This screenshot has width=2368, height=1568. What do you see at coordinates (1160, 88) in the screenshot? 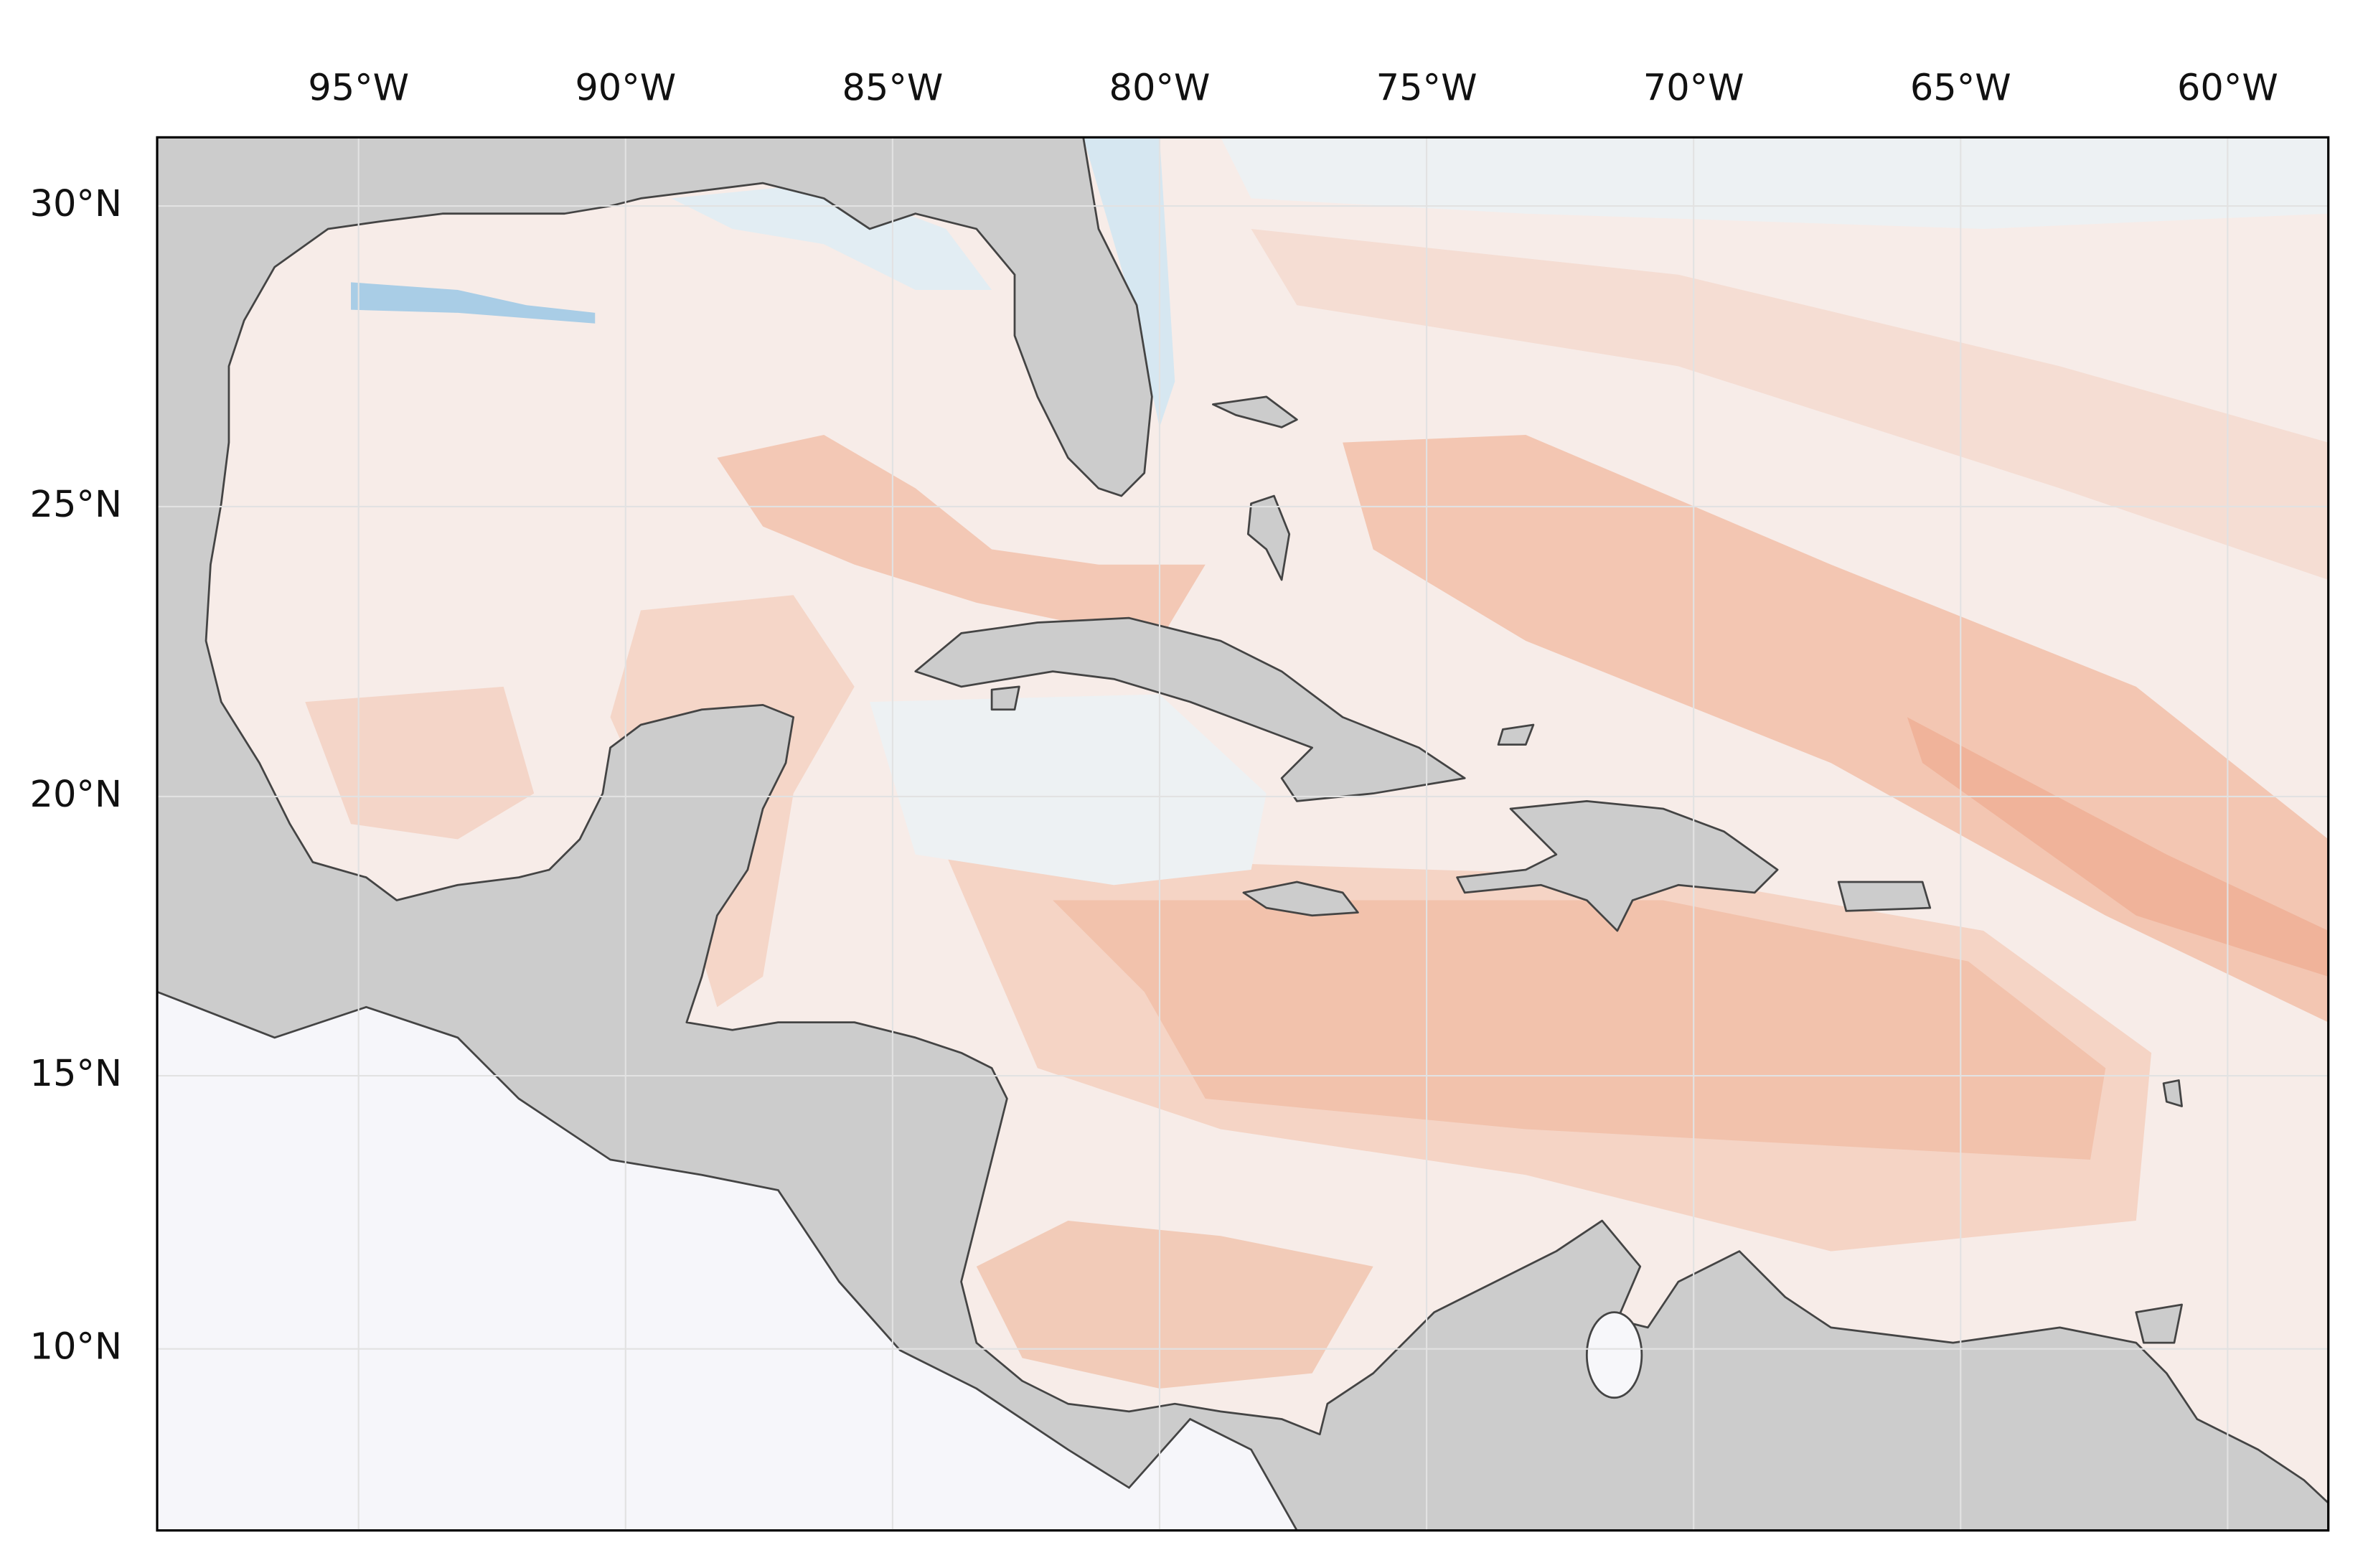
I see `longitude-label: 80°W` at bounding box center [1160, 88].